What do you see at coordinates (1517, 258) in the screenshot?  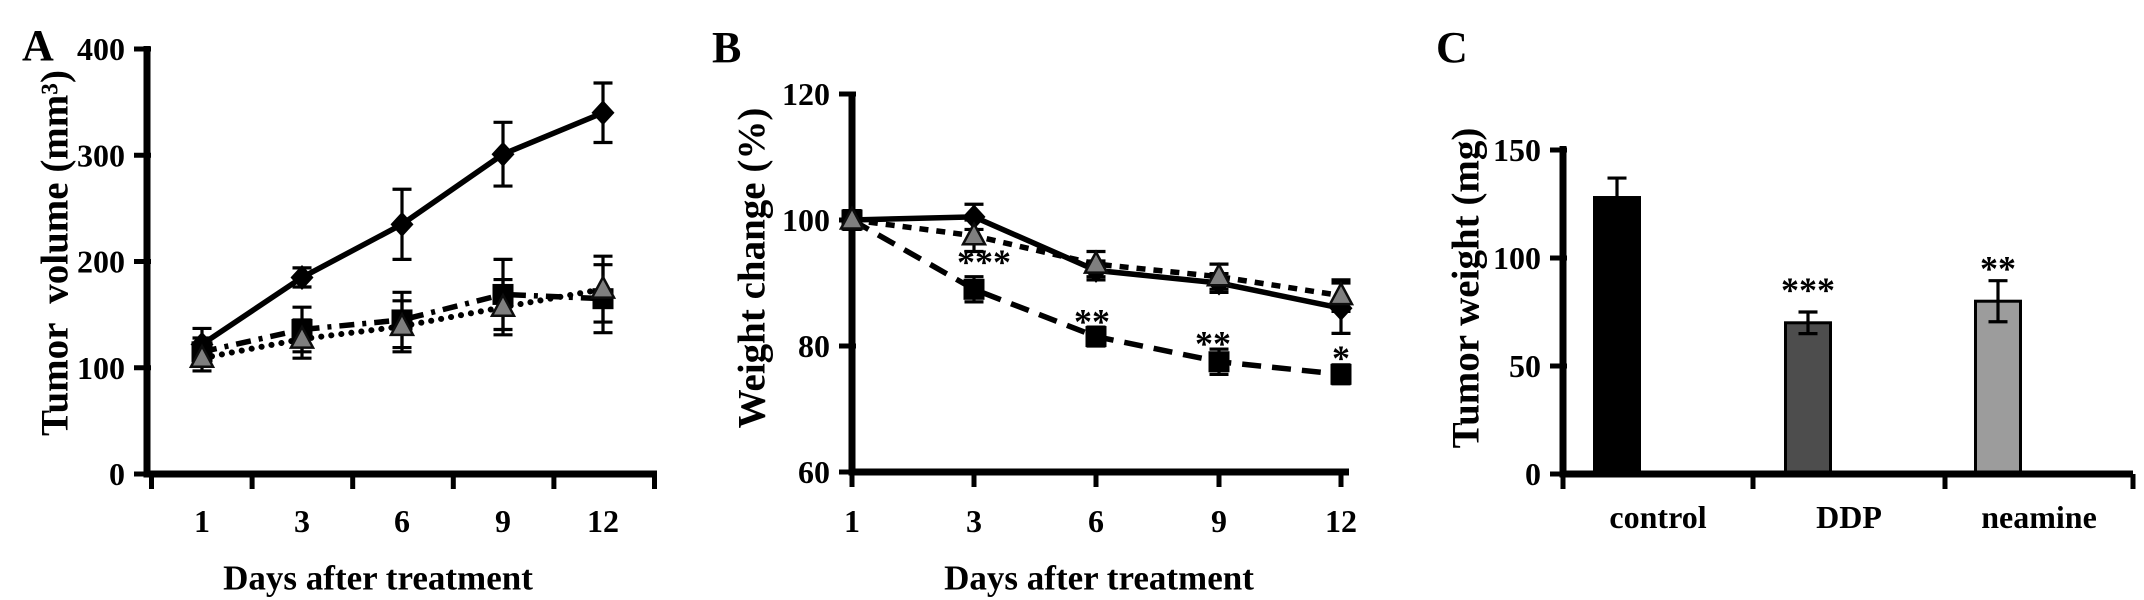 I see `panel-c-y-tick-label: 100` at bounding box center [1517, 258].